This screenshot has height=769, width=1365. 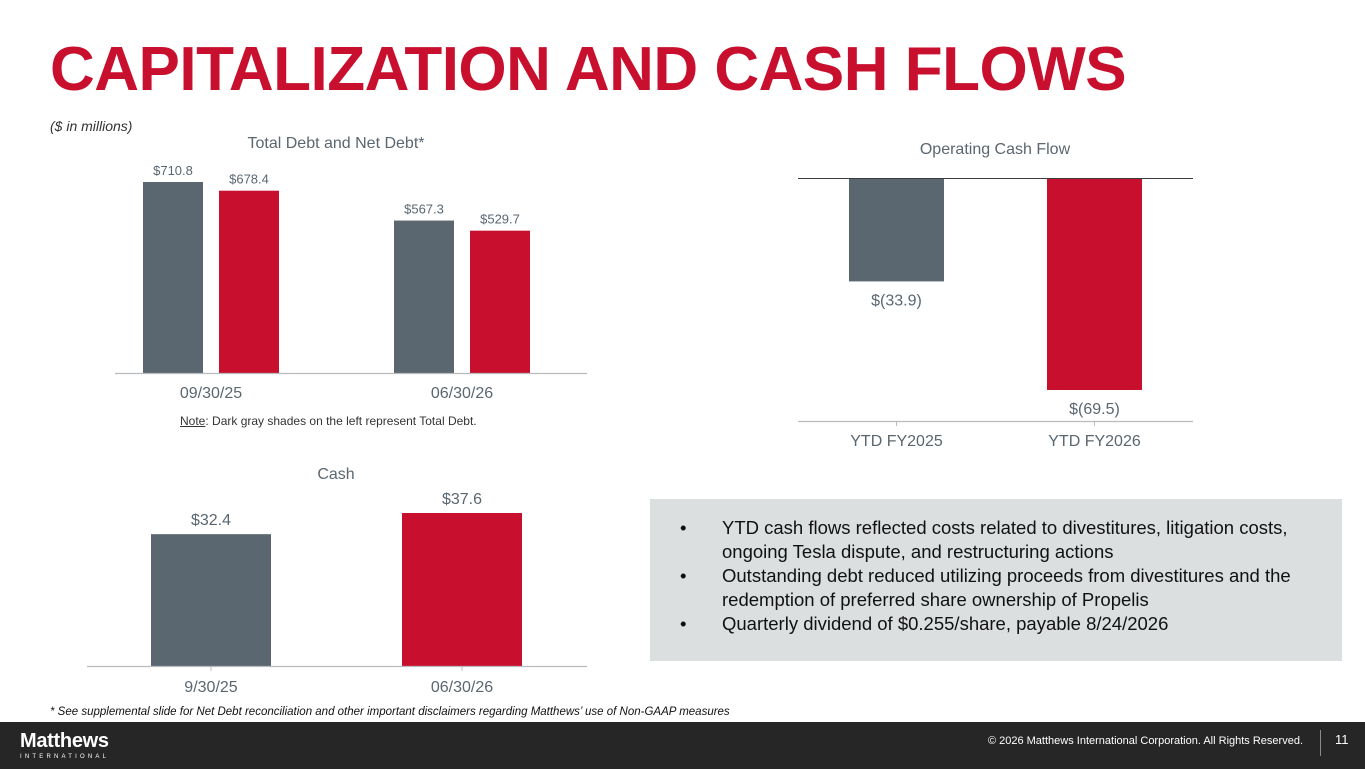 What do you see at coordinates (337, 581) in the screenshot?
I see `cash-chart: Cash $32.4 9/30/25 $37.6 06/30/26` at bounding box center [337, 581].